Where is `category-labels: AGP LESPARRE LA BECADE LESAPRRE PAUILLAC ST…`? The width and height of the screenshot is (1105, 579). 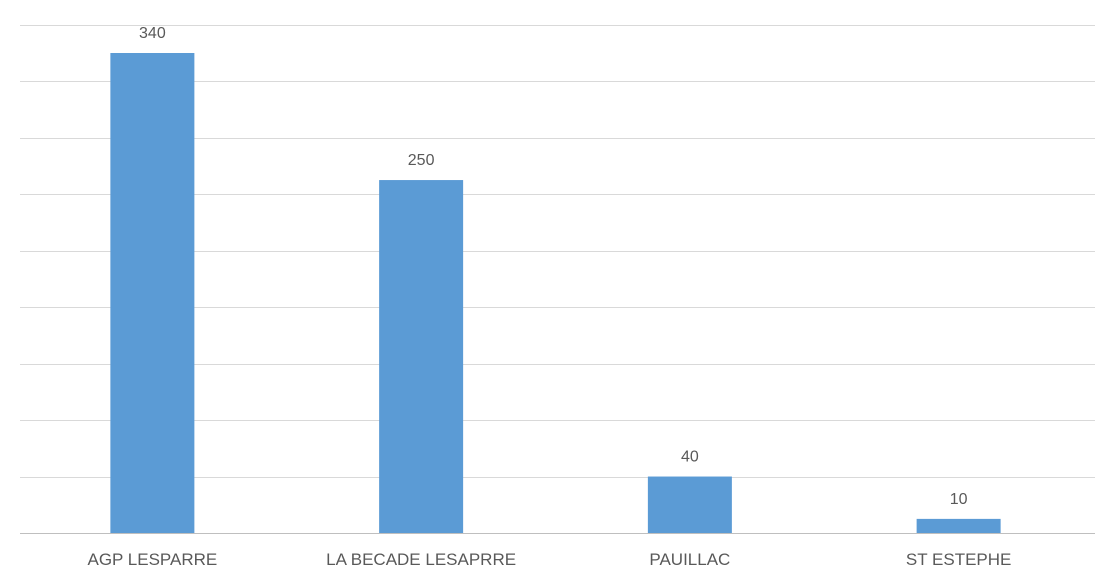 category-labels: AGP LESPARRE LA BECADE LESAPRRE PAUILLAC ST… is located at coordinates (549, 559).